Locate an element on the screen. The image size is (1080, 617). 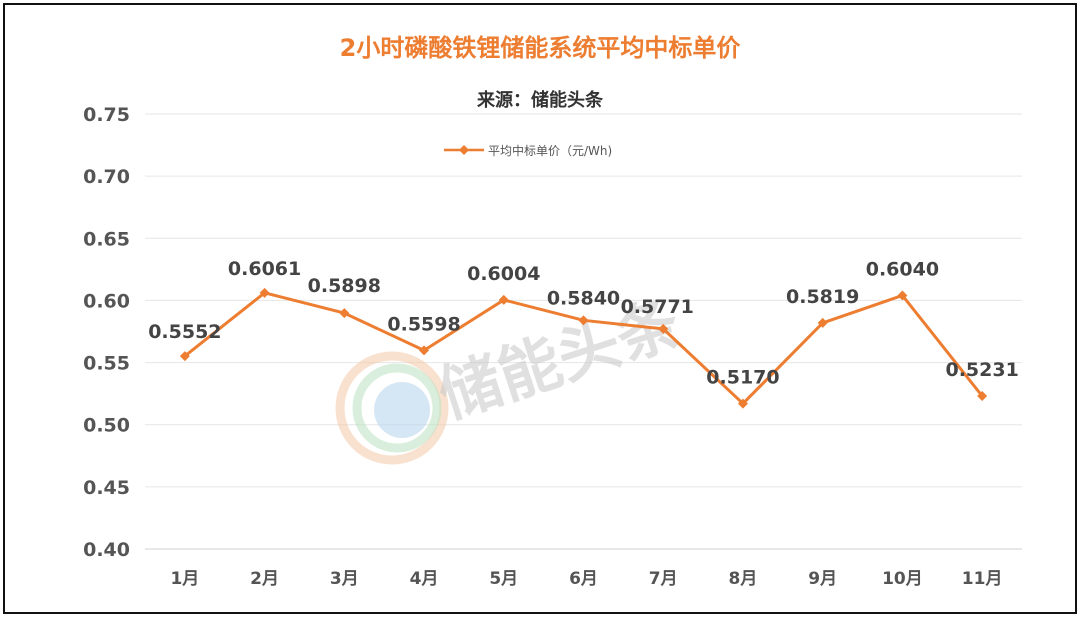
data-label: 0.6061 is located at coordinates (264, 269).